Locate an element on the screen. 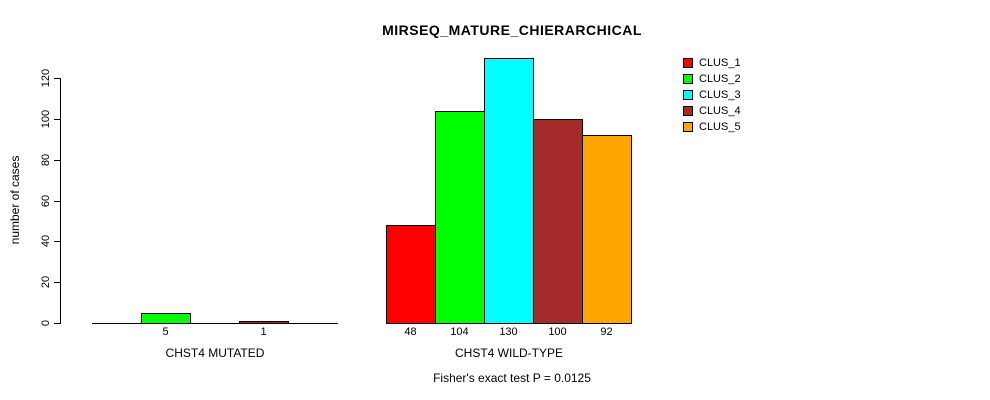  legend-label: CLUS_3 is located at coordinates (720, 95).